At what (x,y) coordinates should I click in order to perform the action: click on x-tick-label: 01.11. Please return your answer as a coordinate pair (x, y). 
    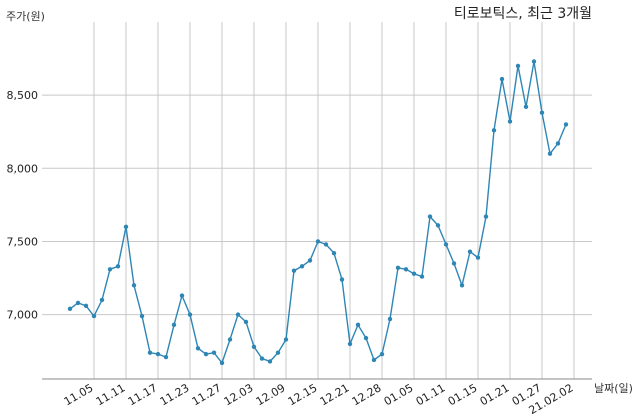
    Looking at the image, I should click on (431, 394).